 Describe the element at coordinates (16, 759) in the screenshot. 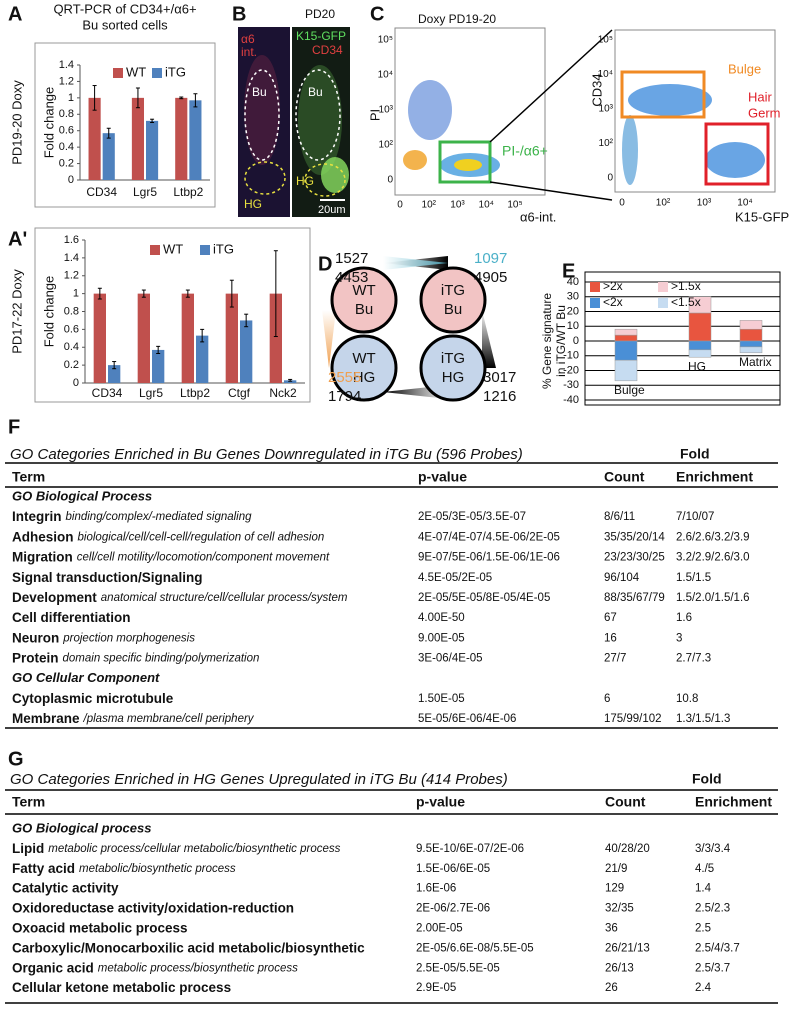

I see `panel-letter: G` at that location.